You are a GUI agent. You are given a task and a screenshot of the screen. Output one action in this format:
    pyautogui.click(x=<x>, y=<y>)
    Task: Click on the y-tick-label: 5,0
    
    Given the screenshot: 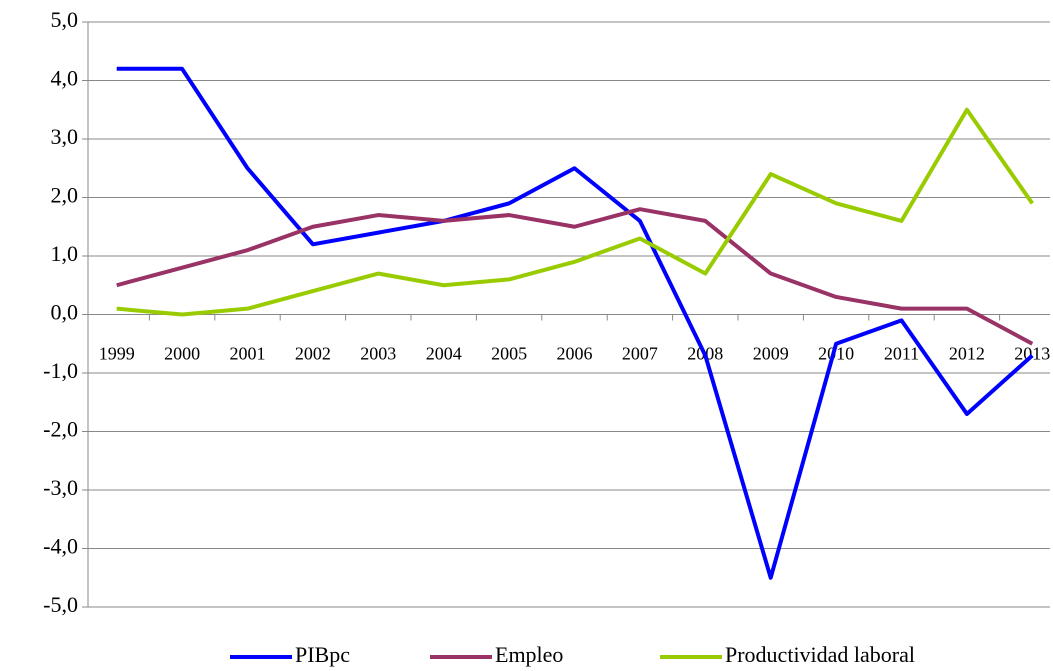 What is the action you would take?
    pyautogui.click(x=65, y=19)
    